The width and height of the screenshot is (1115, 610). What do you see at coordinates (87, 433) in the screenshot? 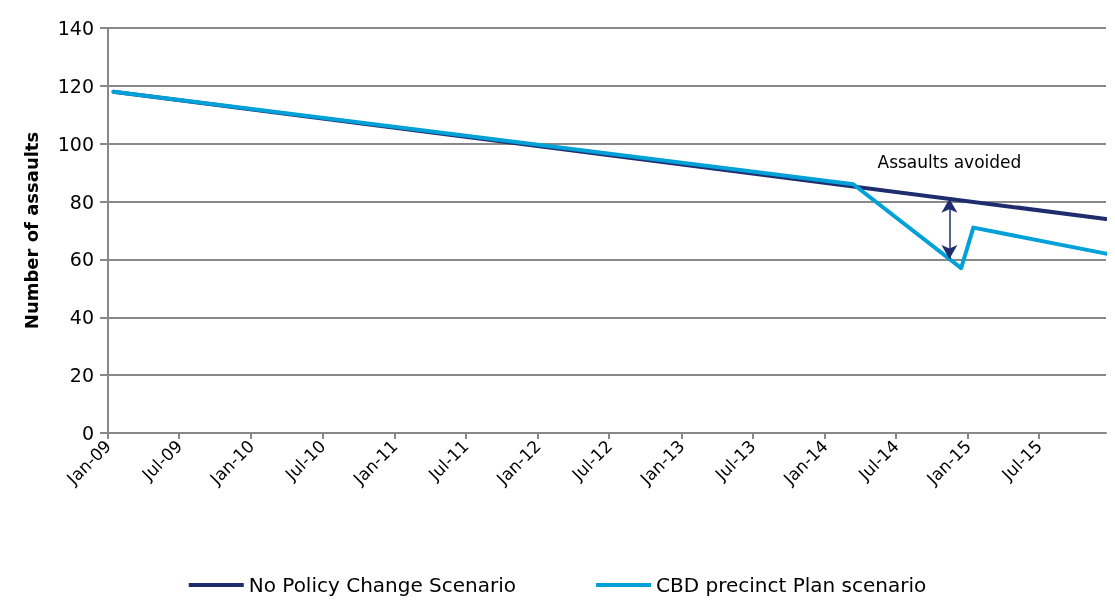
I see `y-tick-label: 0` at bounding box center [87, 433].